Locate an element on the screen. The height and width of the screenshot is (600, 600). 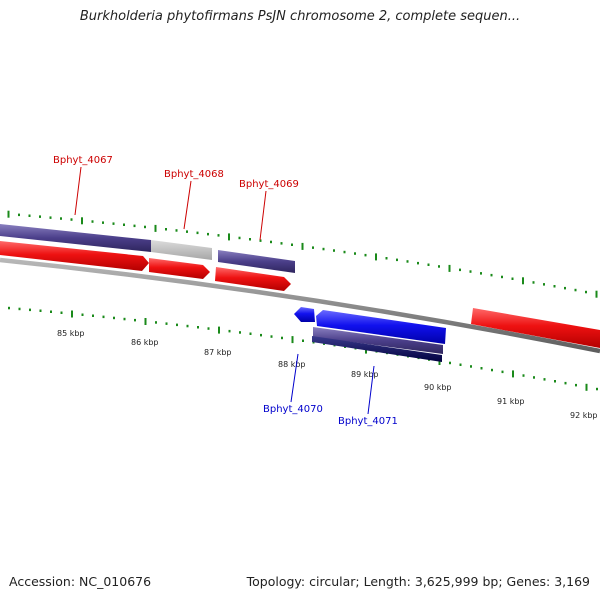
gene-label-bphyt-4068: Bphyt_4068 is located at coordinates (194, 174).